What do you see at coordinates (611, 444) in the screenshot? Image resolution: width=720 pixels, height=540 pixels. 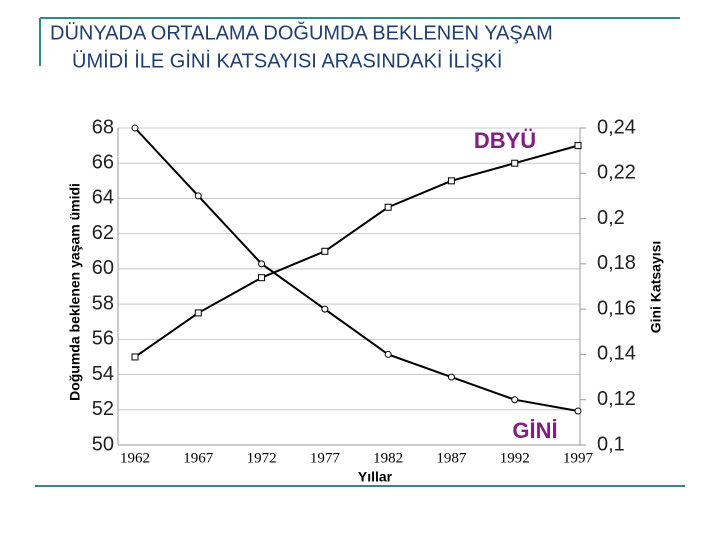 I see `y2-tick-label: 0,1` at bounding box center [611, 444].